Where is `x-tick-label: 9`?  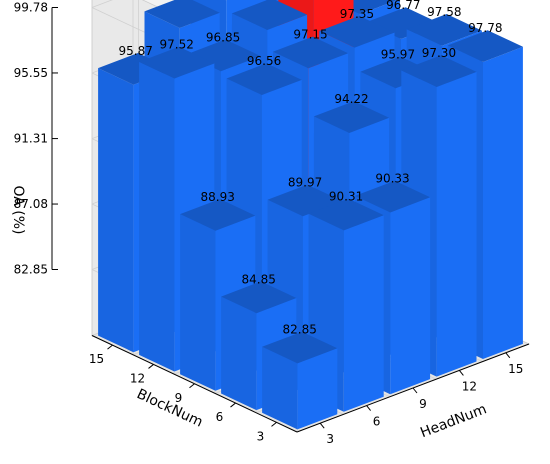 x-tick-label: 9 is located at coordinates (423, 404).